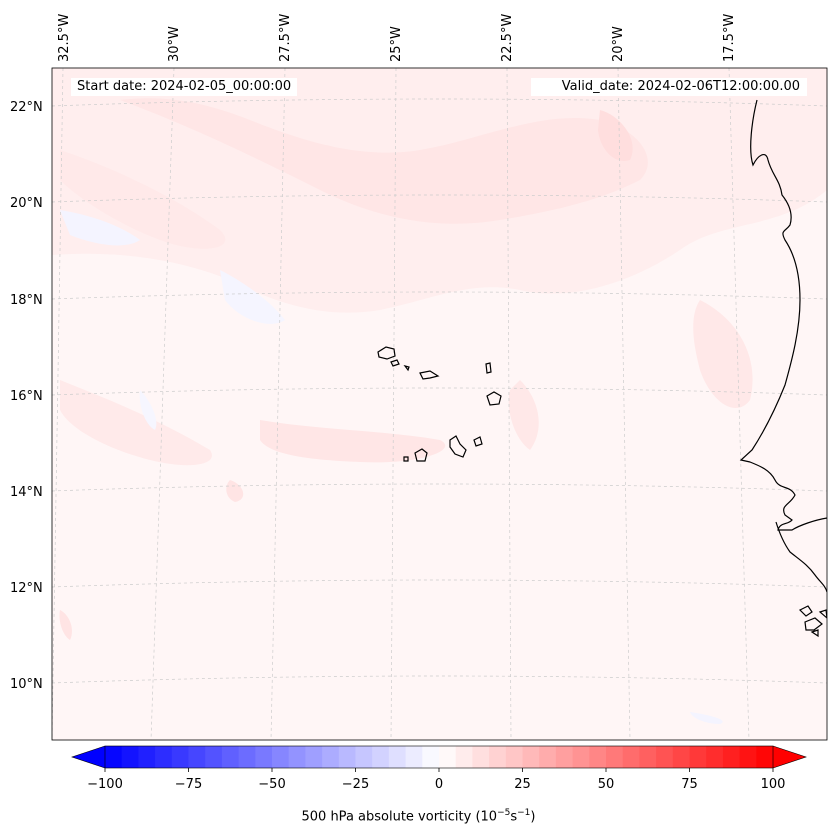  I want to click on colorbar-title: 500 hPa absolute vorticity (10−5s−1), so click(418, 816).